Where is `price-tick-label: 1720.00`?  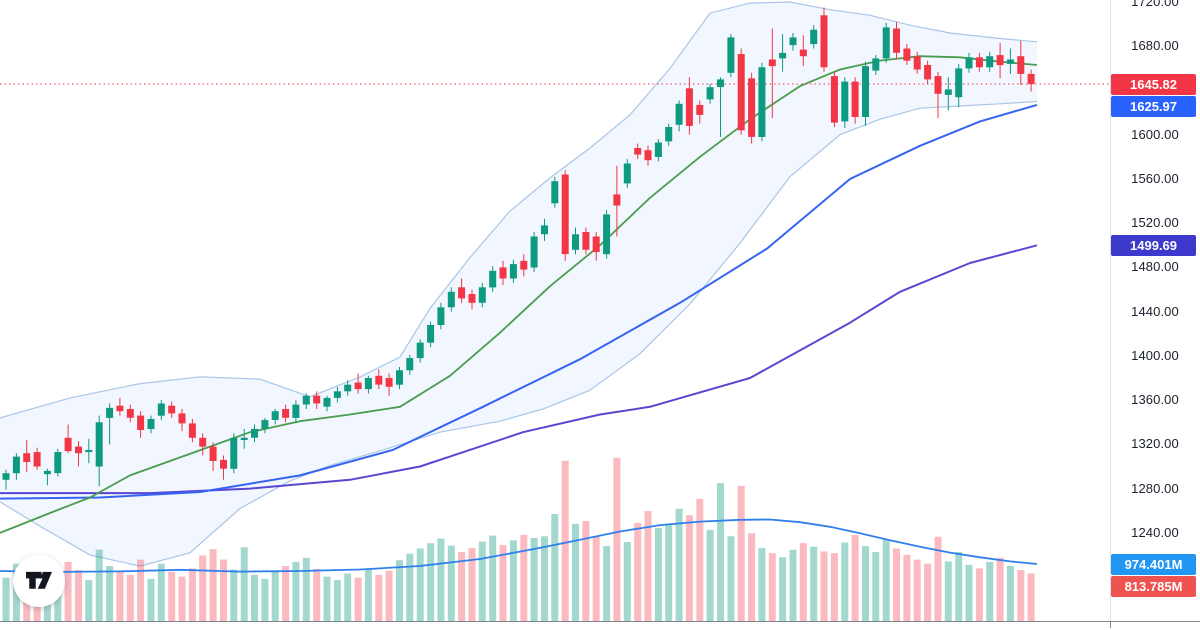
price-tick-label: 1720.00 is located at coordinates (1155, 4).